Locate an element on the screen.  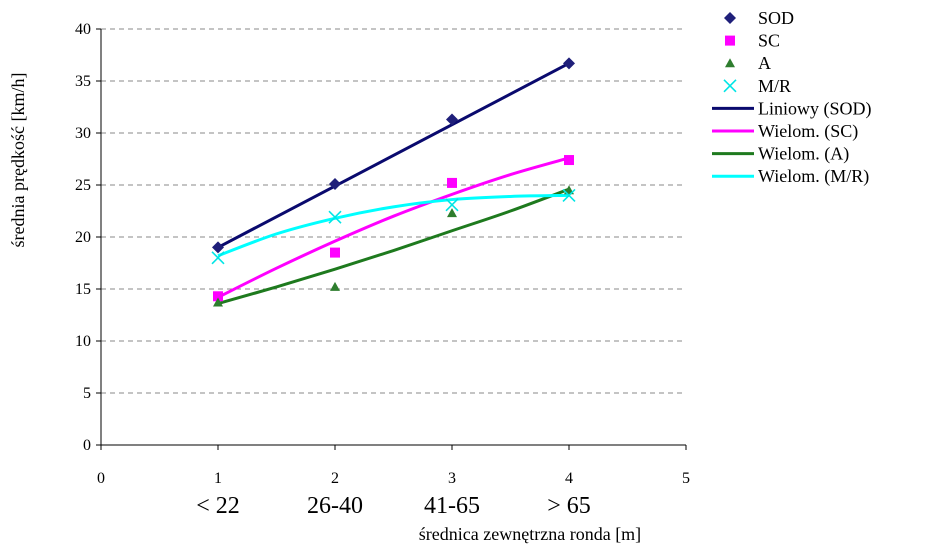
legend-label: SC is located at coordinates (769, 41).